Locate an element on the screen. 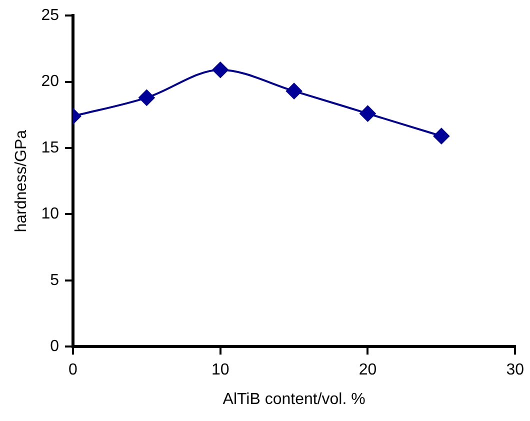 The image size is (530, 421). y-tick-label: 5 is located at coordinates (55, 280).